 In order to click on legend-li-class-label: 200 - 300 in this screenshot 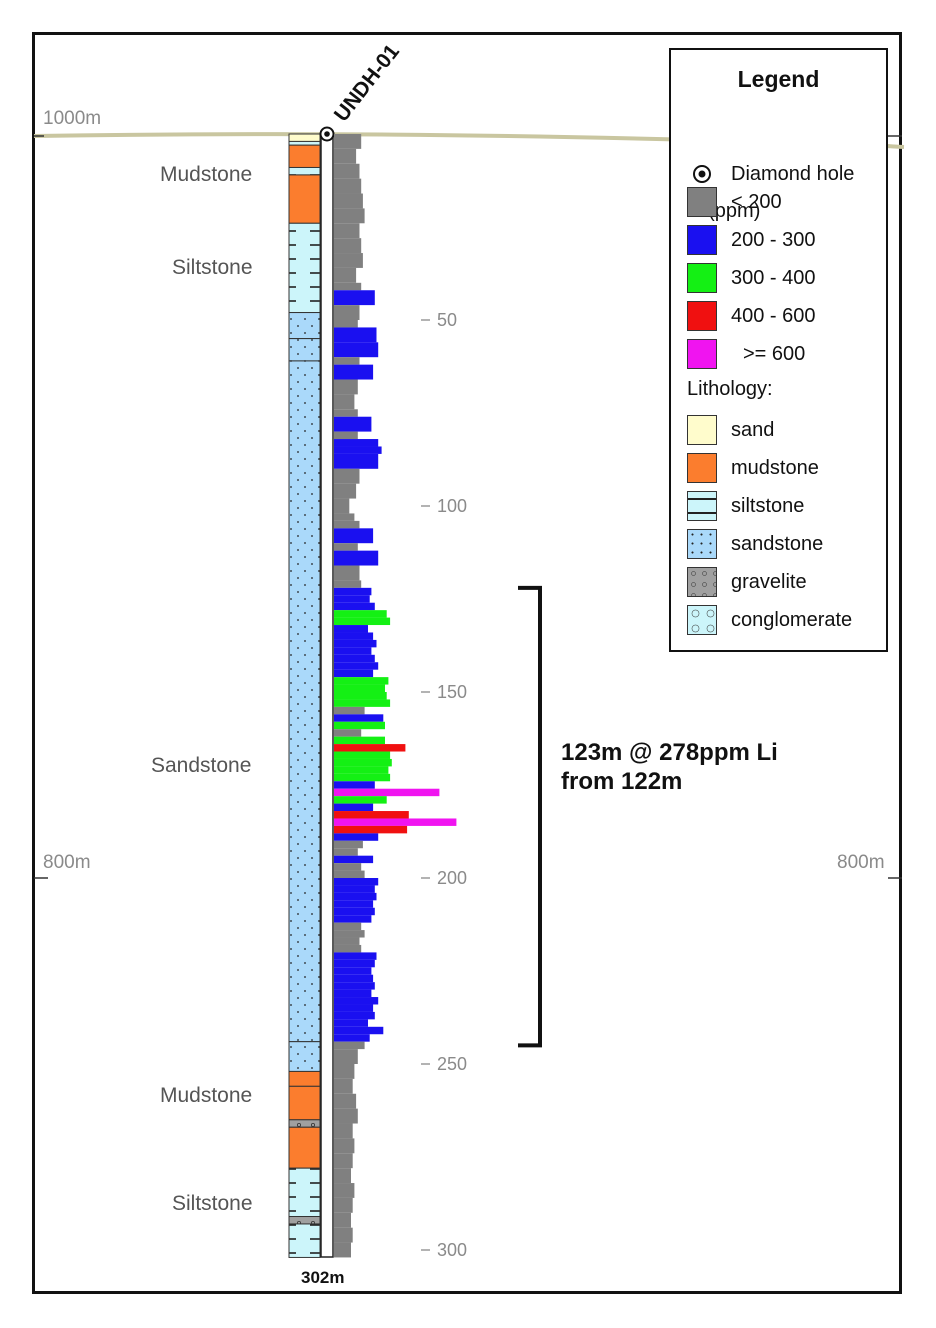, I will do `click(773, 239)`.